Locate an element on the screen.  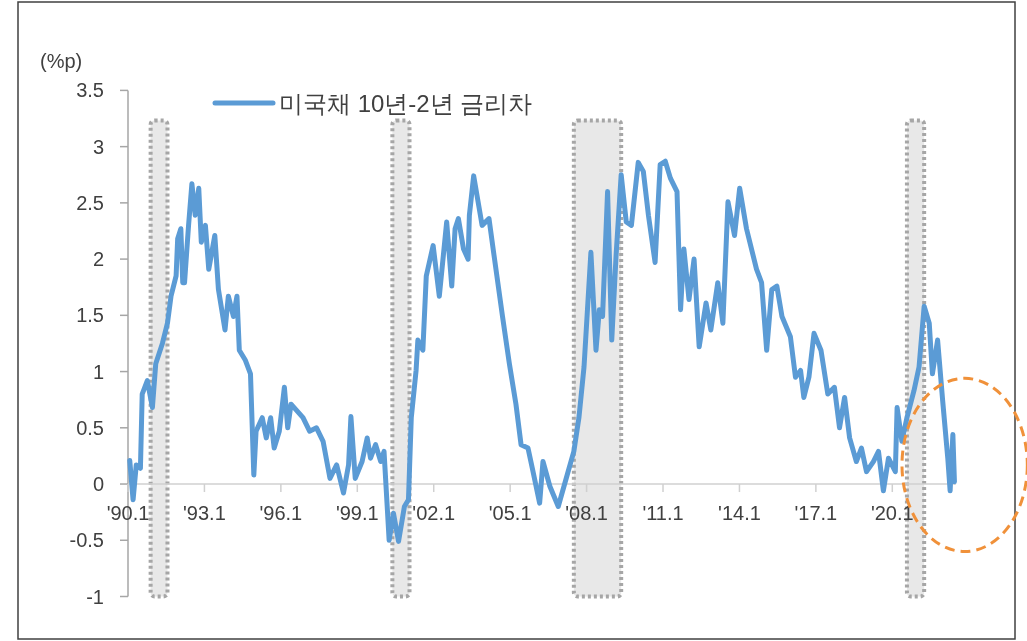
y-tick-label: 2 is located at coordinates (98, 259).